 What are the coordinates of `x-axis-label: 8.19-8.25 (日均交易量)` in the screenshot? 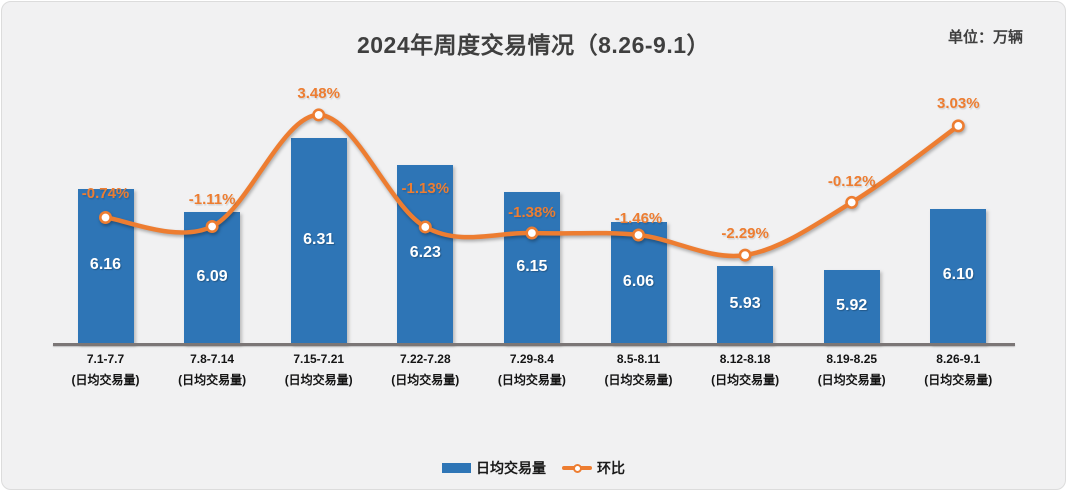 It's located at (852, 370).